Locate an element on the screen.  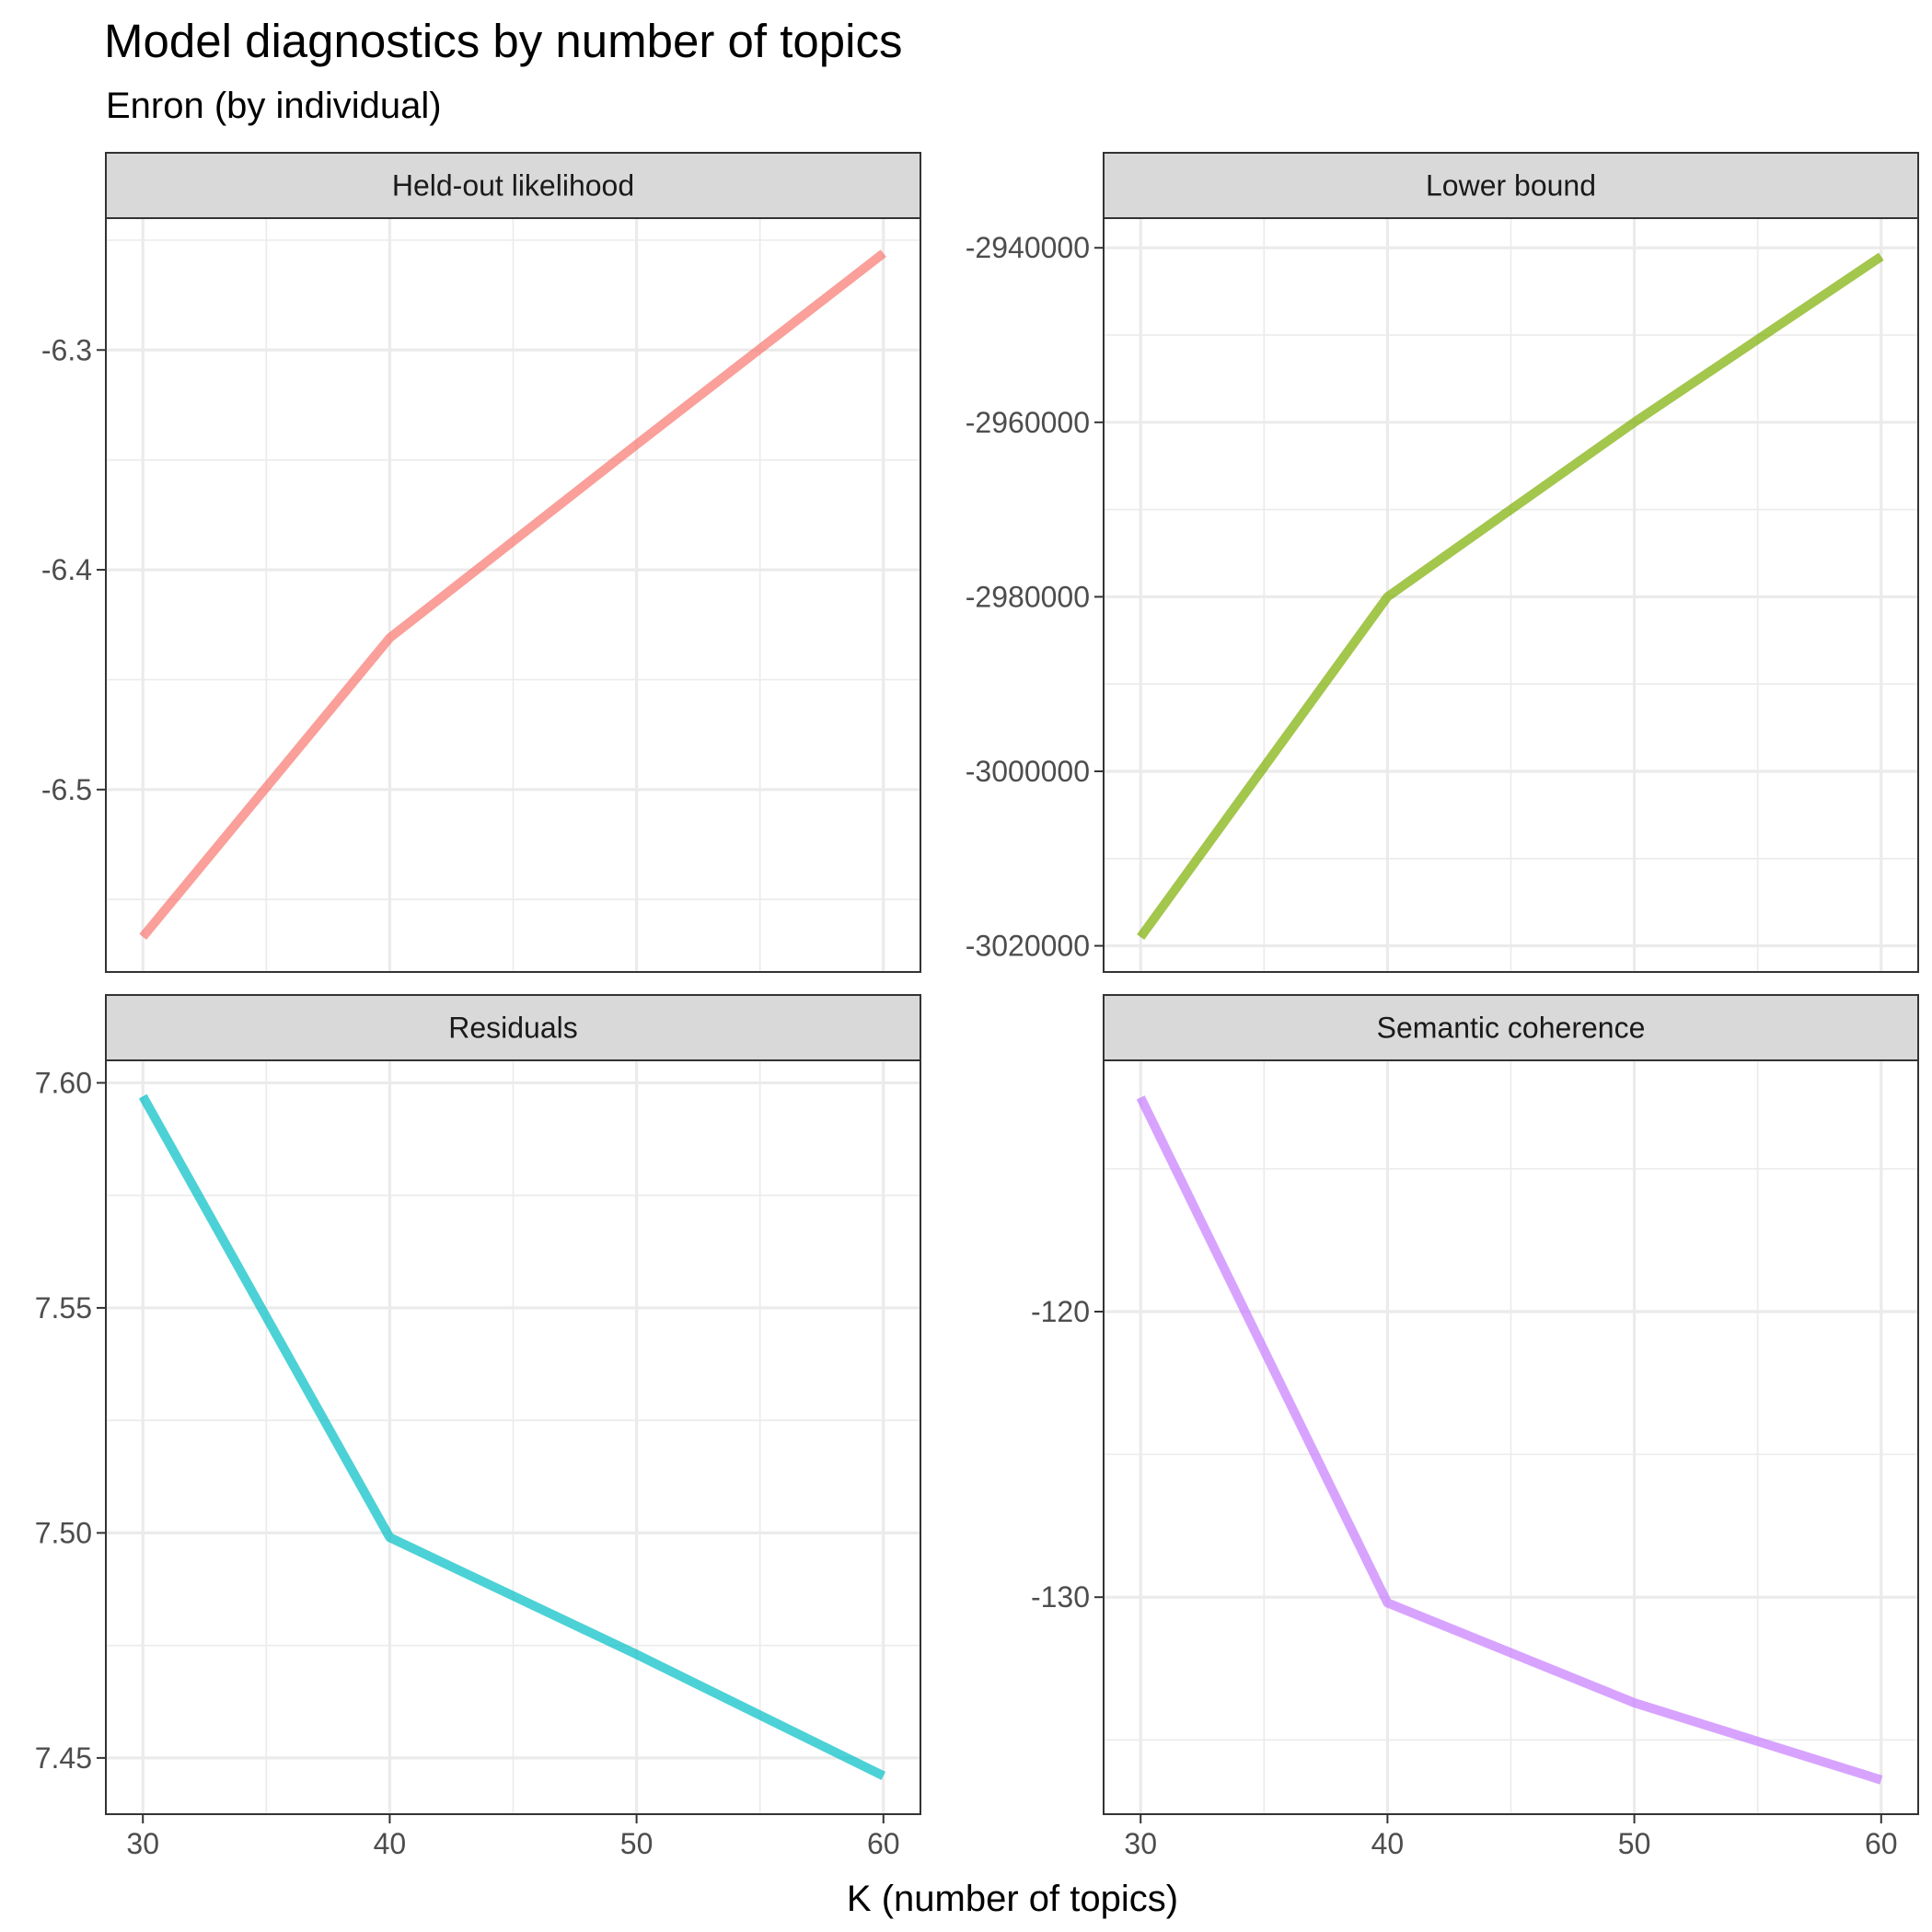
chart-subtitle: Enron (by individual) is located at coordinates (274, 106).